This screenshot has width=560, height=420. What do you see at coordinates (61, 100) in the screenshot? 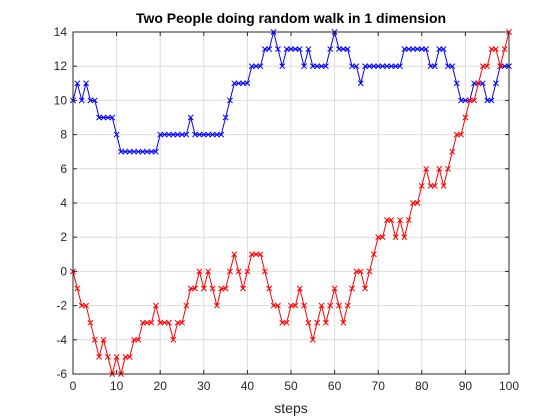
I see `y-tick-label: 10` at bounding box center [61, 100].